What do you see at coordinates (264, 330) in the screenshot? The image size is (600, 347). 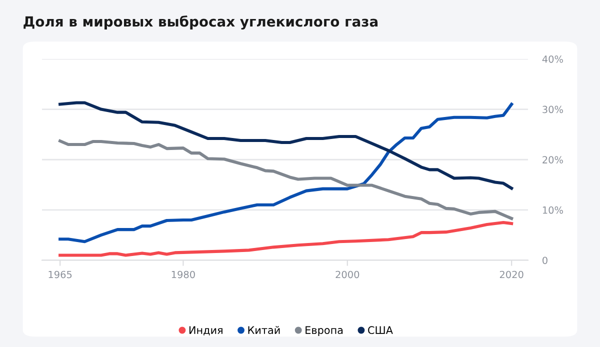 I see `legend-label: Китай` at bounding box center [264, 330].